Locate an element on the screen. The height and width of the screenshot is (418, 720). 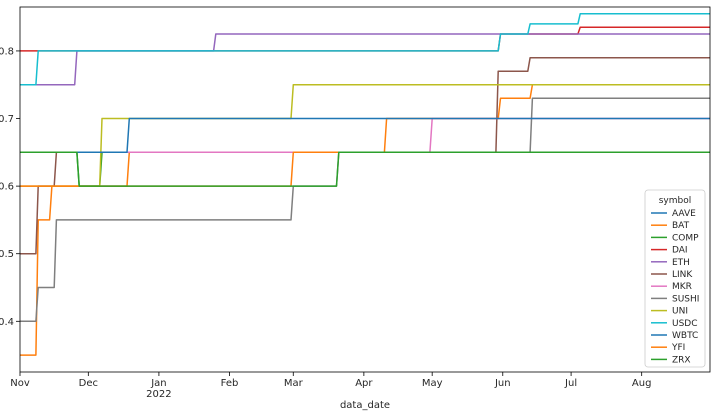
x-tick-label: Jun is located at coordinates (502, 383).